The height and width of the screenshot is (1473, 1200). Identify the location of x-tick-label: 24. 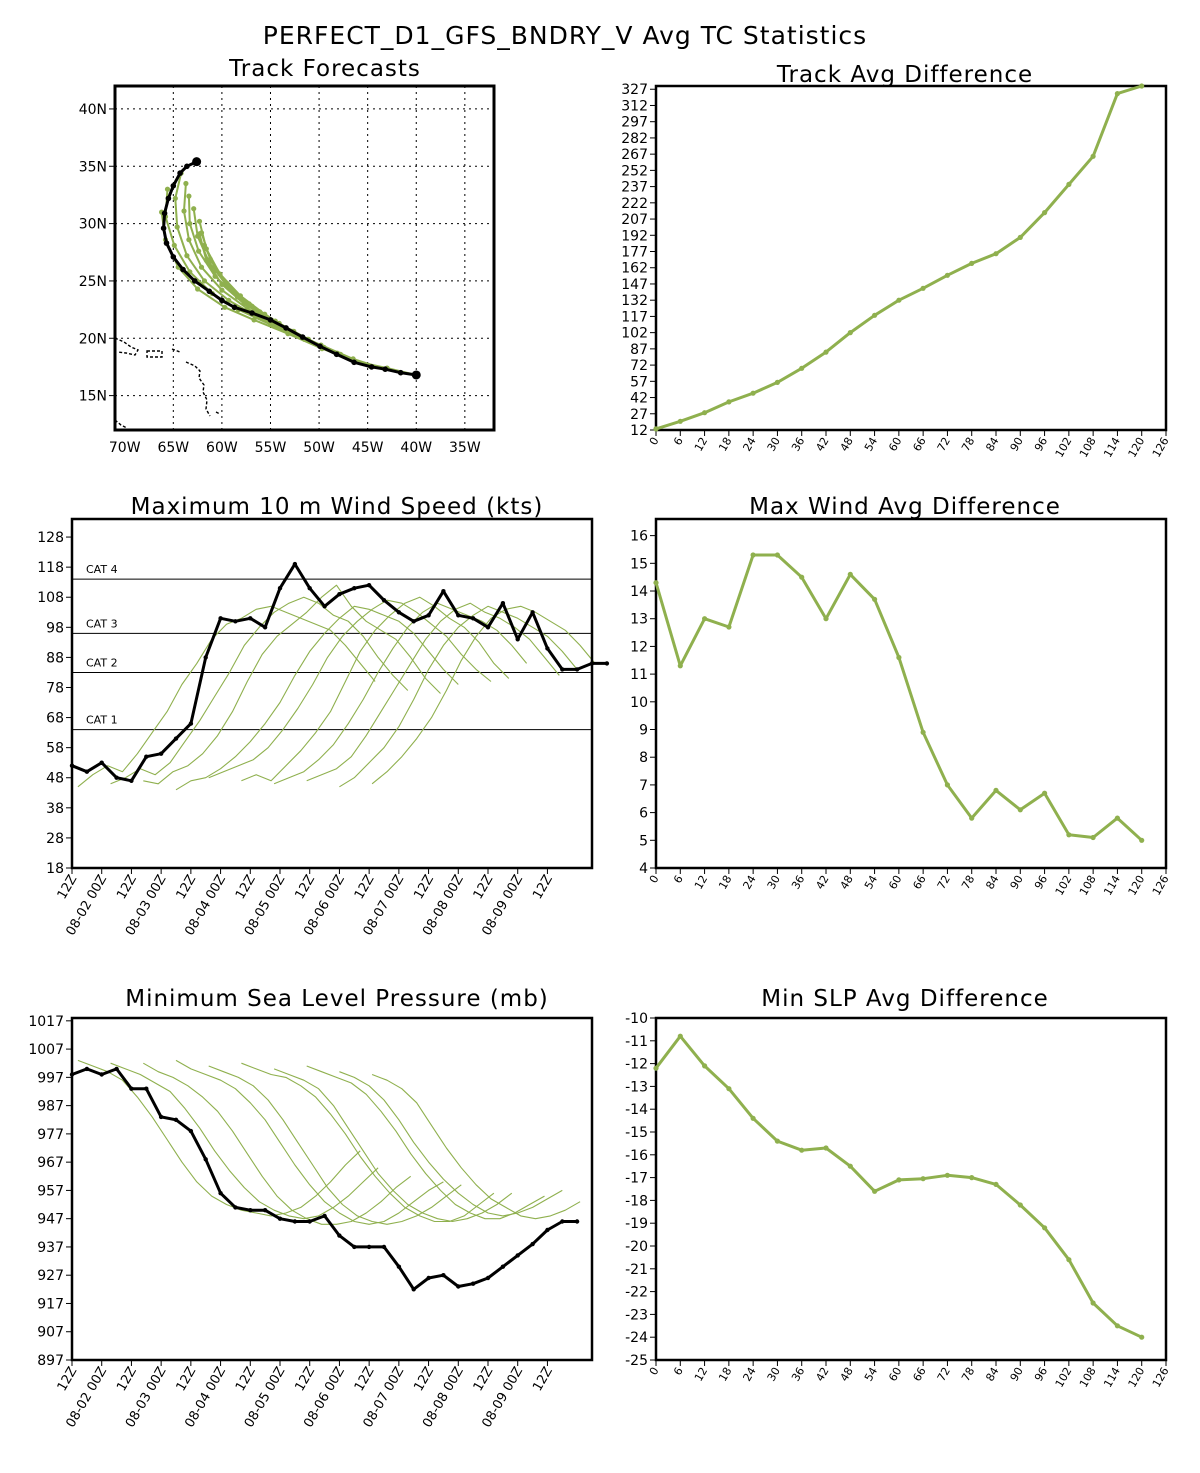
(749, 882).